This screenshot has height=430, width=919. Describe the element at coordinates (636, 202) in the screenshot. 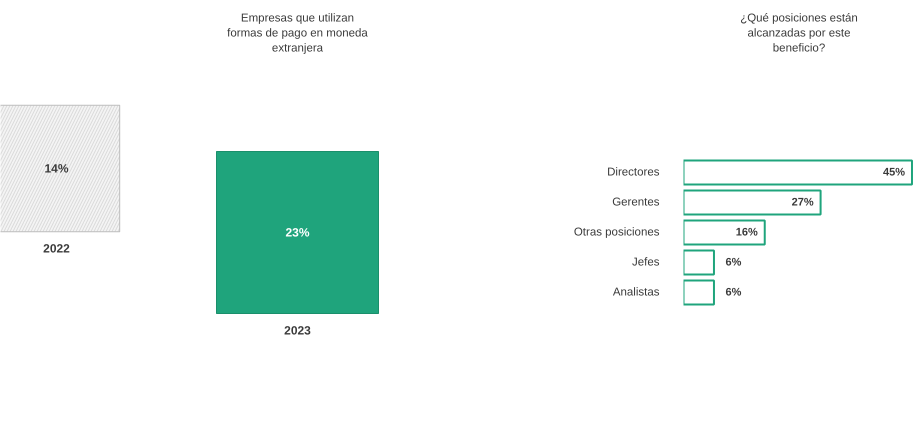

I see `y-tick-label: Gerentes` at that location.